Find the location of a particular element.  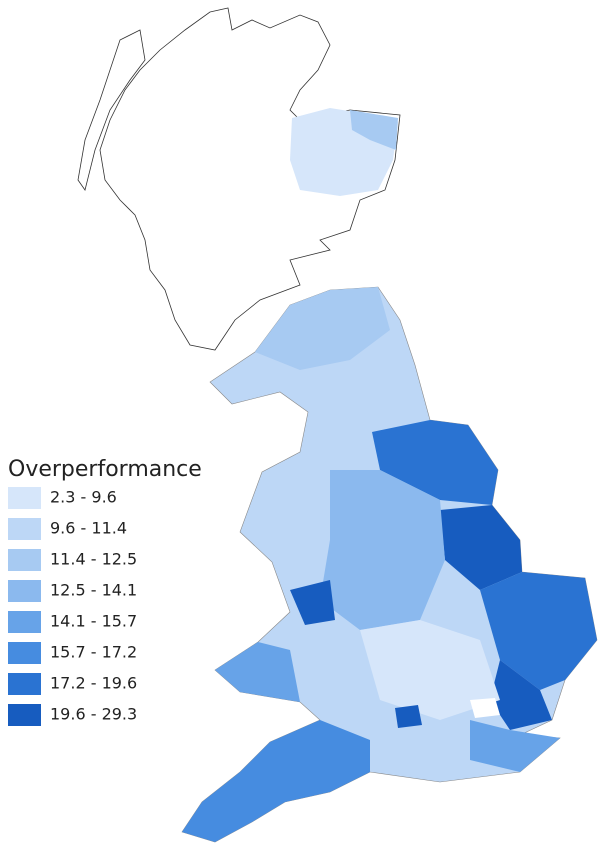

region-wales-mid is located at coordinates (312, 602).